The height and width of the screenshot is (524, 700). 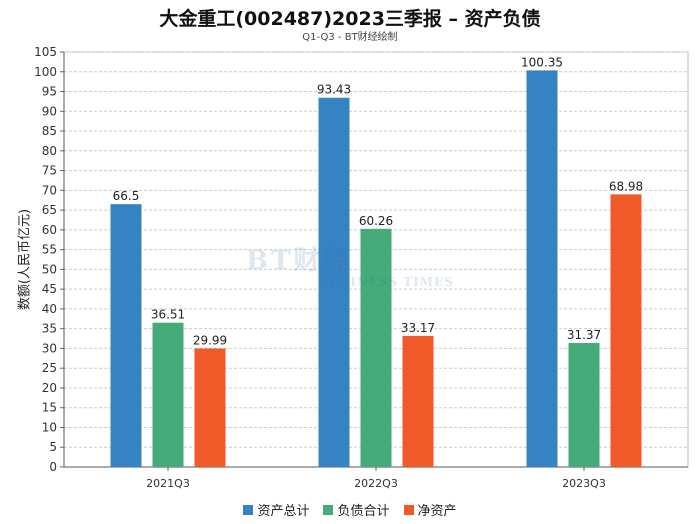 What do you see at coordinates (45, 72) in the screenshot?
I see `y-tick-label: 100` at bounding box center [45, 72].